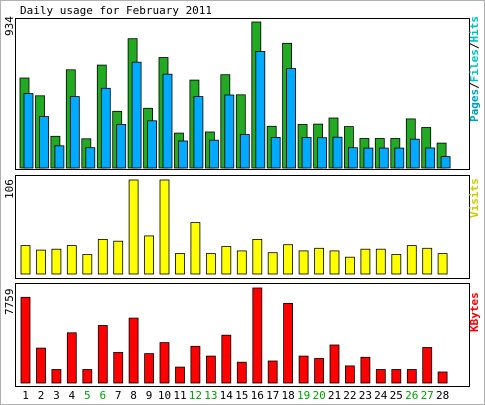 This screenshot has height=405, width=485. What do you see at coordinates (118, 395) in the screenshot?
I see `day-label: 7` at bounding box center [118, 395].